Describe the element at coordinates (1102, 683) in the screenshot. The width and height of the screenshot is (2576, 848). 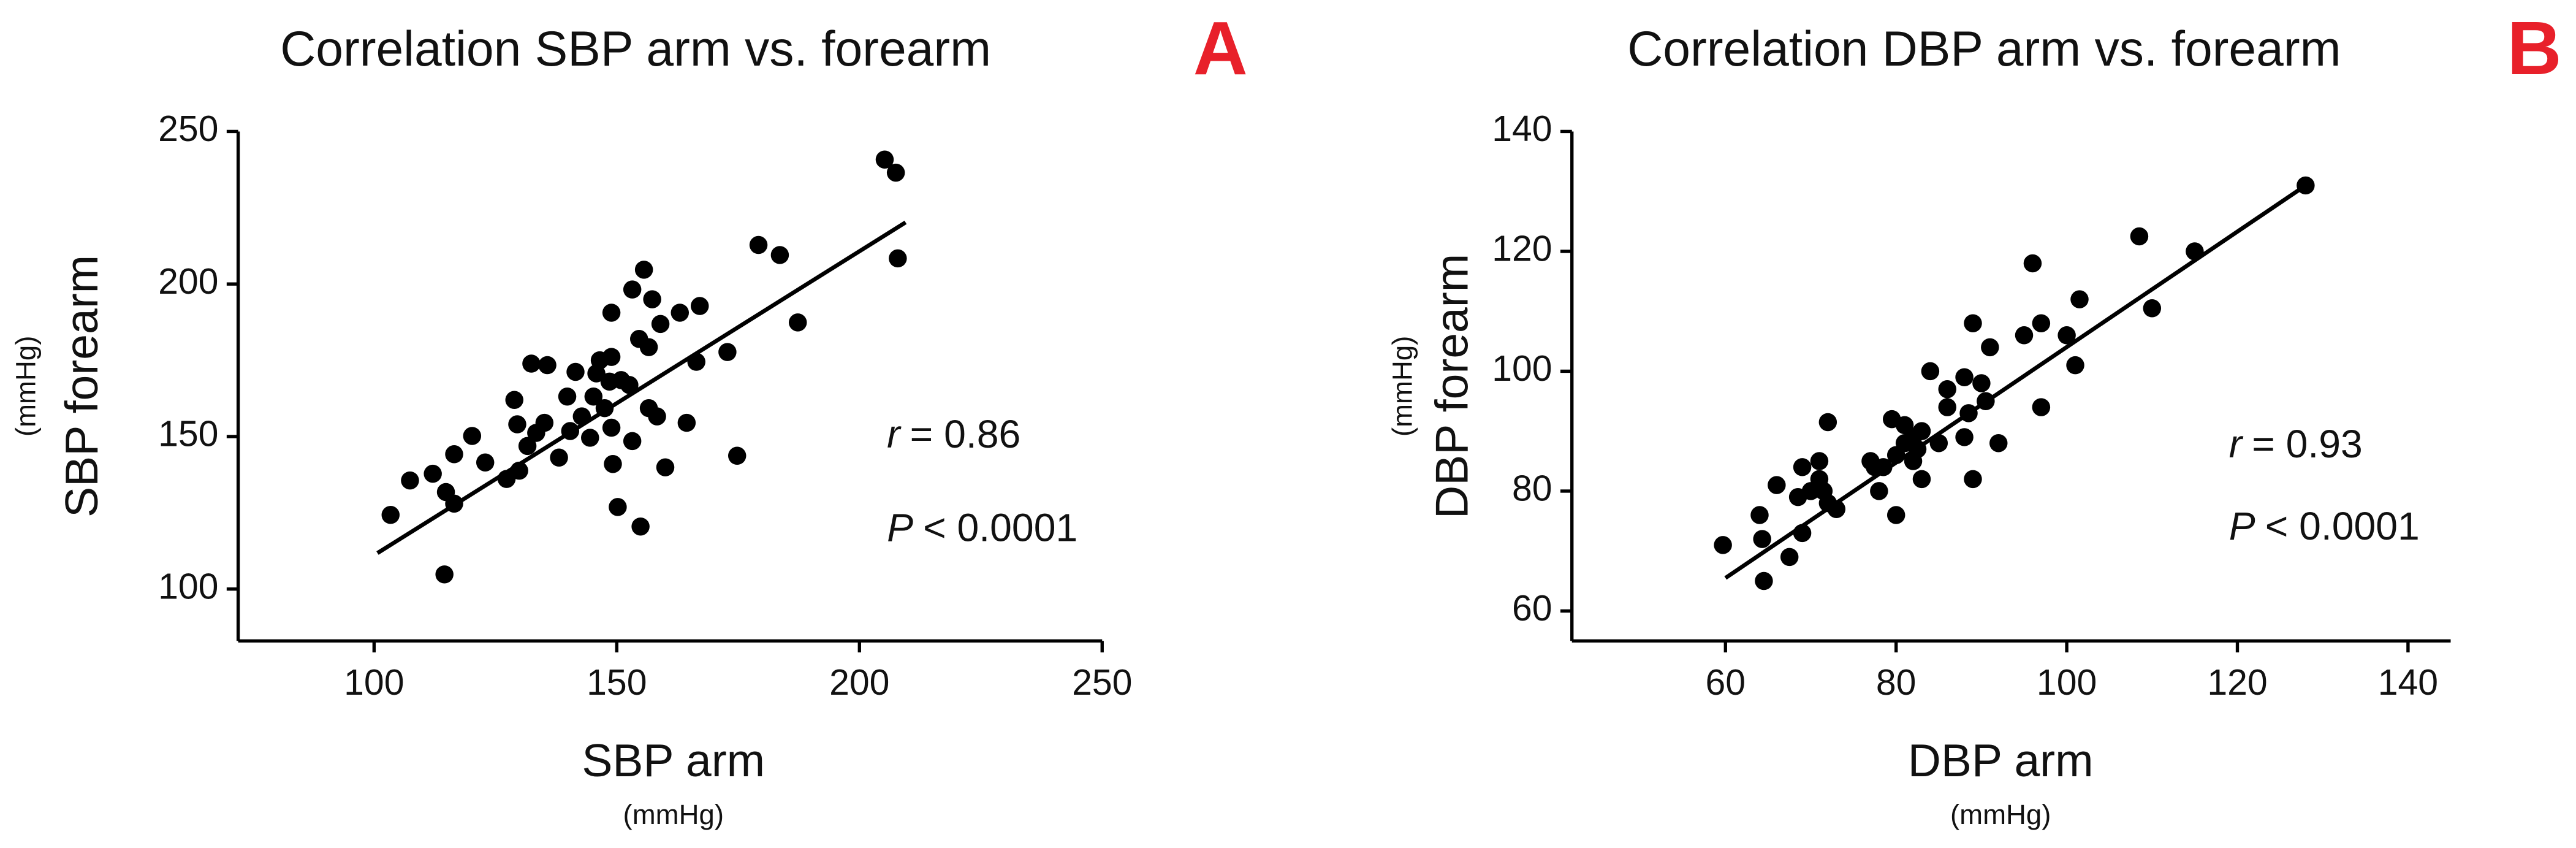
I see `x-tick-label: 250` at that location.